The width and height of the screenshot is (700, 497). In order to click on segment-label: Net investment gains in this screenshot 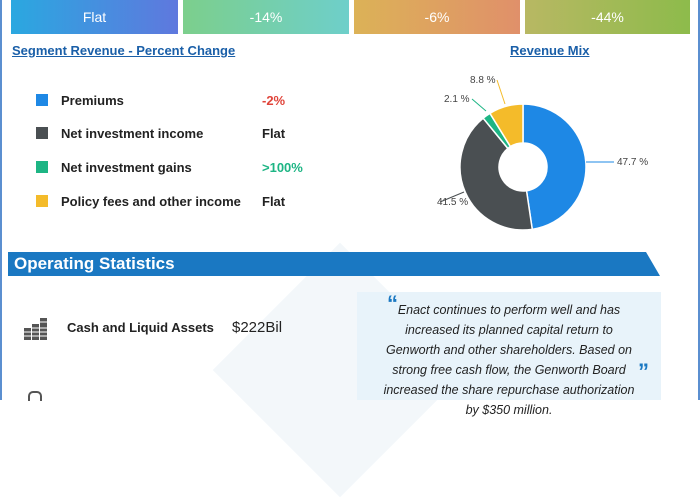, I will do `click(126, 167)`.